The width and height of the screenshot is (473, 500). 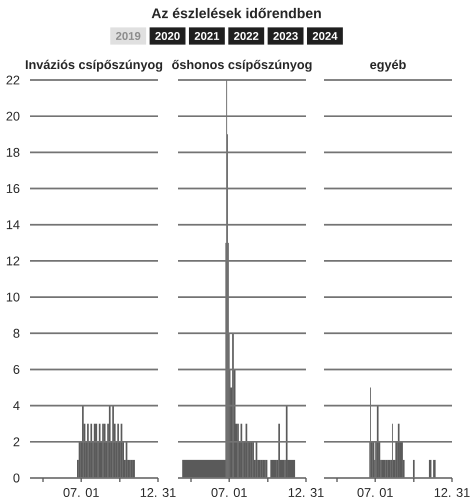 I want to click on chart-title: Az észlelések időrendben, so click(x=236, y=13).